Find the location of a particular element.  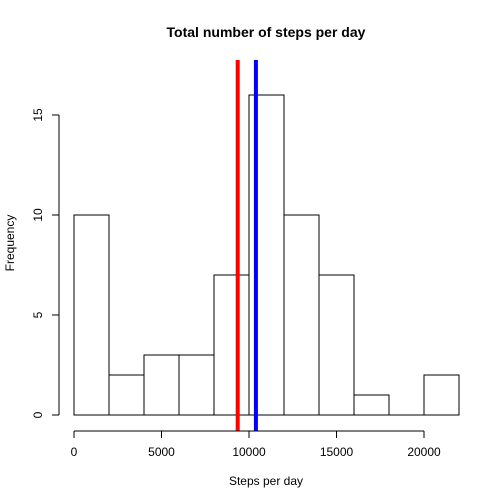

reference-lines is located at coordinates (246, 245).